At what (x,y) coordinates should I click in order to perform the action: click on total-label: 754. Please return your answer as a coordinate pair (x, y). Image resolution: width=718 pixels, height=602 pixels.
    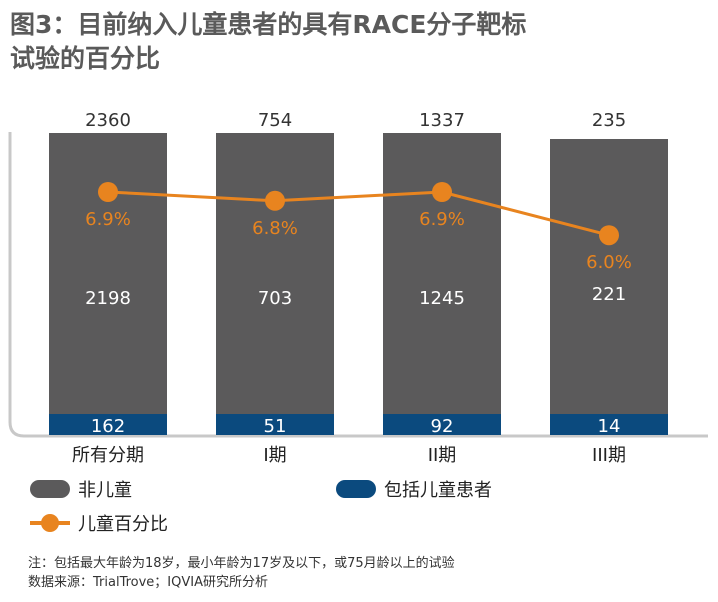
    Looking at the image, I should click on (275, 120).